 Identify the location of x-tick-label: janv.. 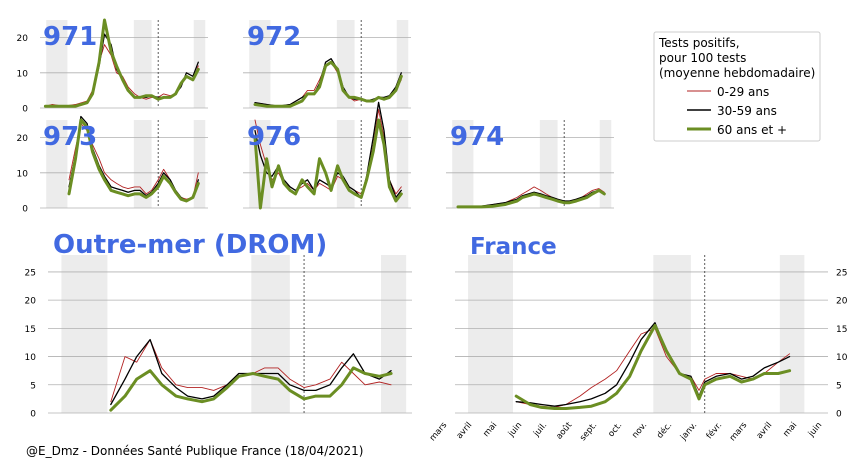
(688, 432).